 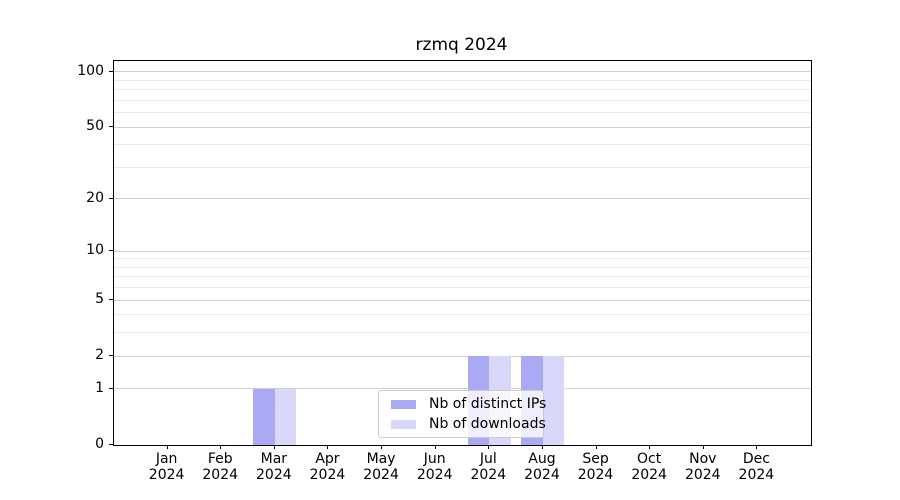 What do you see at coordinates (99, 299) in the screenshot?
I see `y-tick-label: 5` at bounding box center [99, 299].